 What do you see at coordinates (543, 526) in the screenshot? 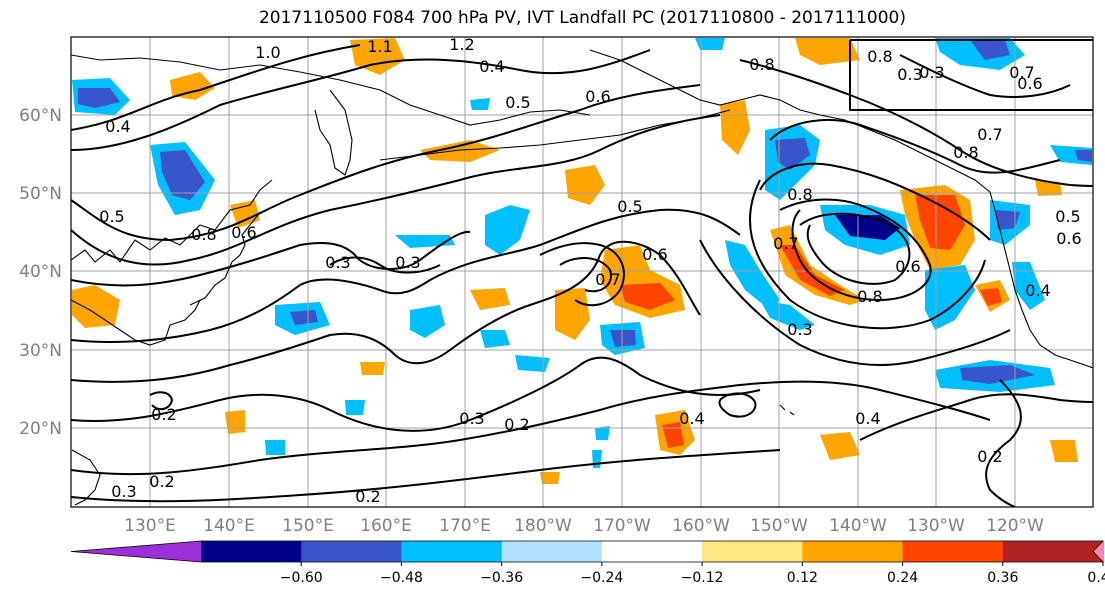
I see `longitude-label: 180°W` at bounding box center [543, 526].